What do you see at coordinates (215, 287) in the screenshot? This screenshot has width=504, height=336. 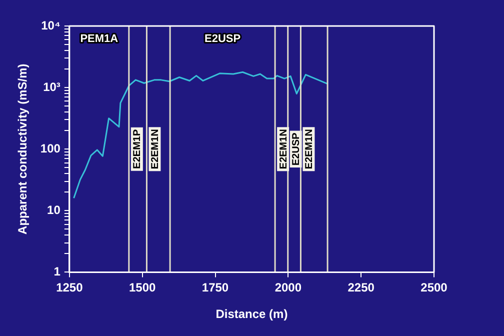 I see `x-tick-label: 1750` at bounding box center [215, 287].